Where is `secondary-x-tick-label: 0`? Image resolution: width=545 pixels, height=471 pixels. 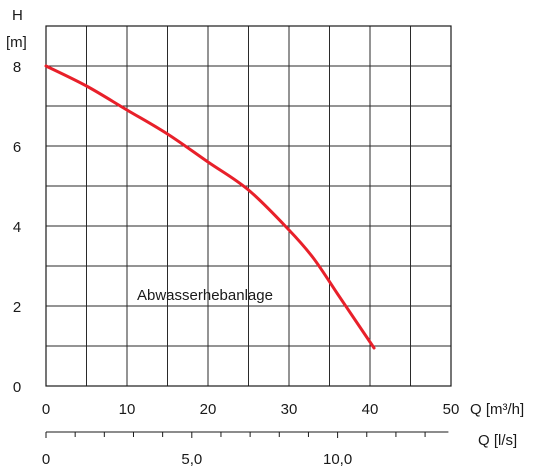 secondary-x-tick-label: 0 is located at coordinates (46, 459).